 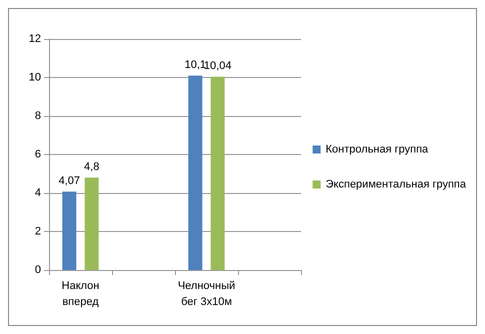 I want to click on data-label: 10,04, so click(x=218, y=66).